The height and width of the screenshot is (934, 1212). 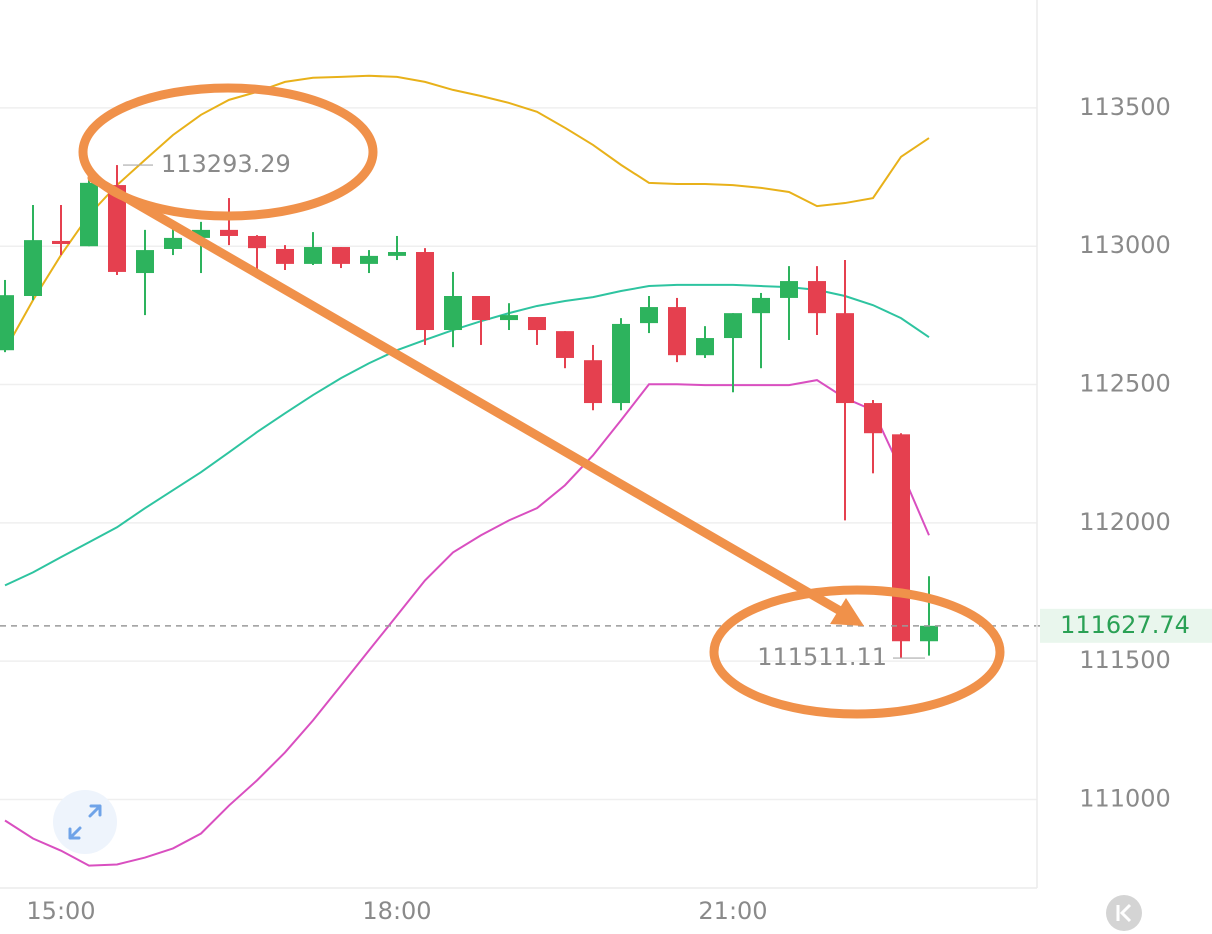 I want to click on y-tick-label: 111500, so click(x=1125, y=660).